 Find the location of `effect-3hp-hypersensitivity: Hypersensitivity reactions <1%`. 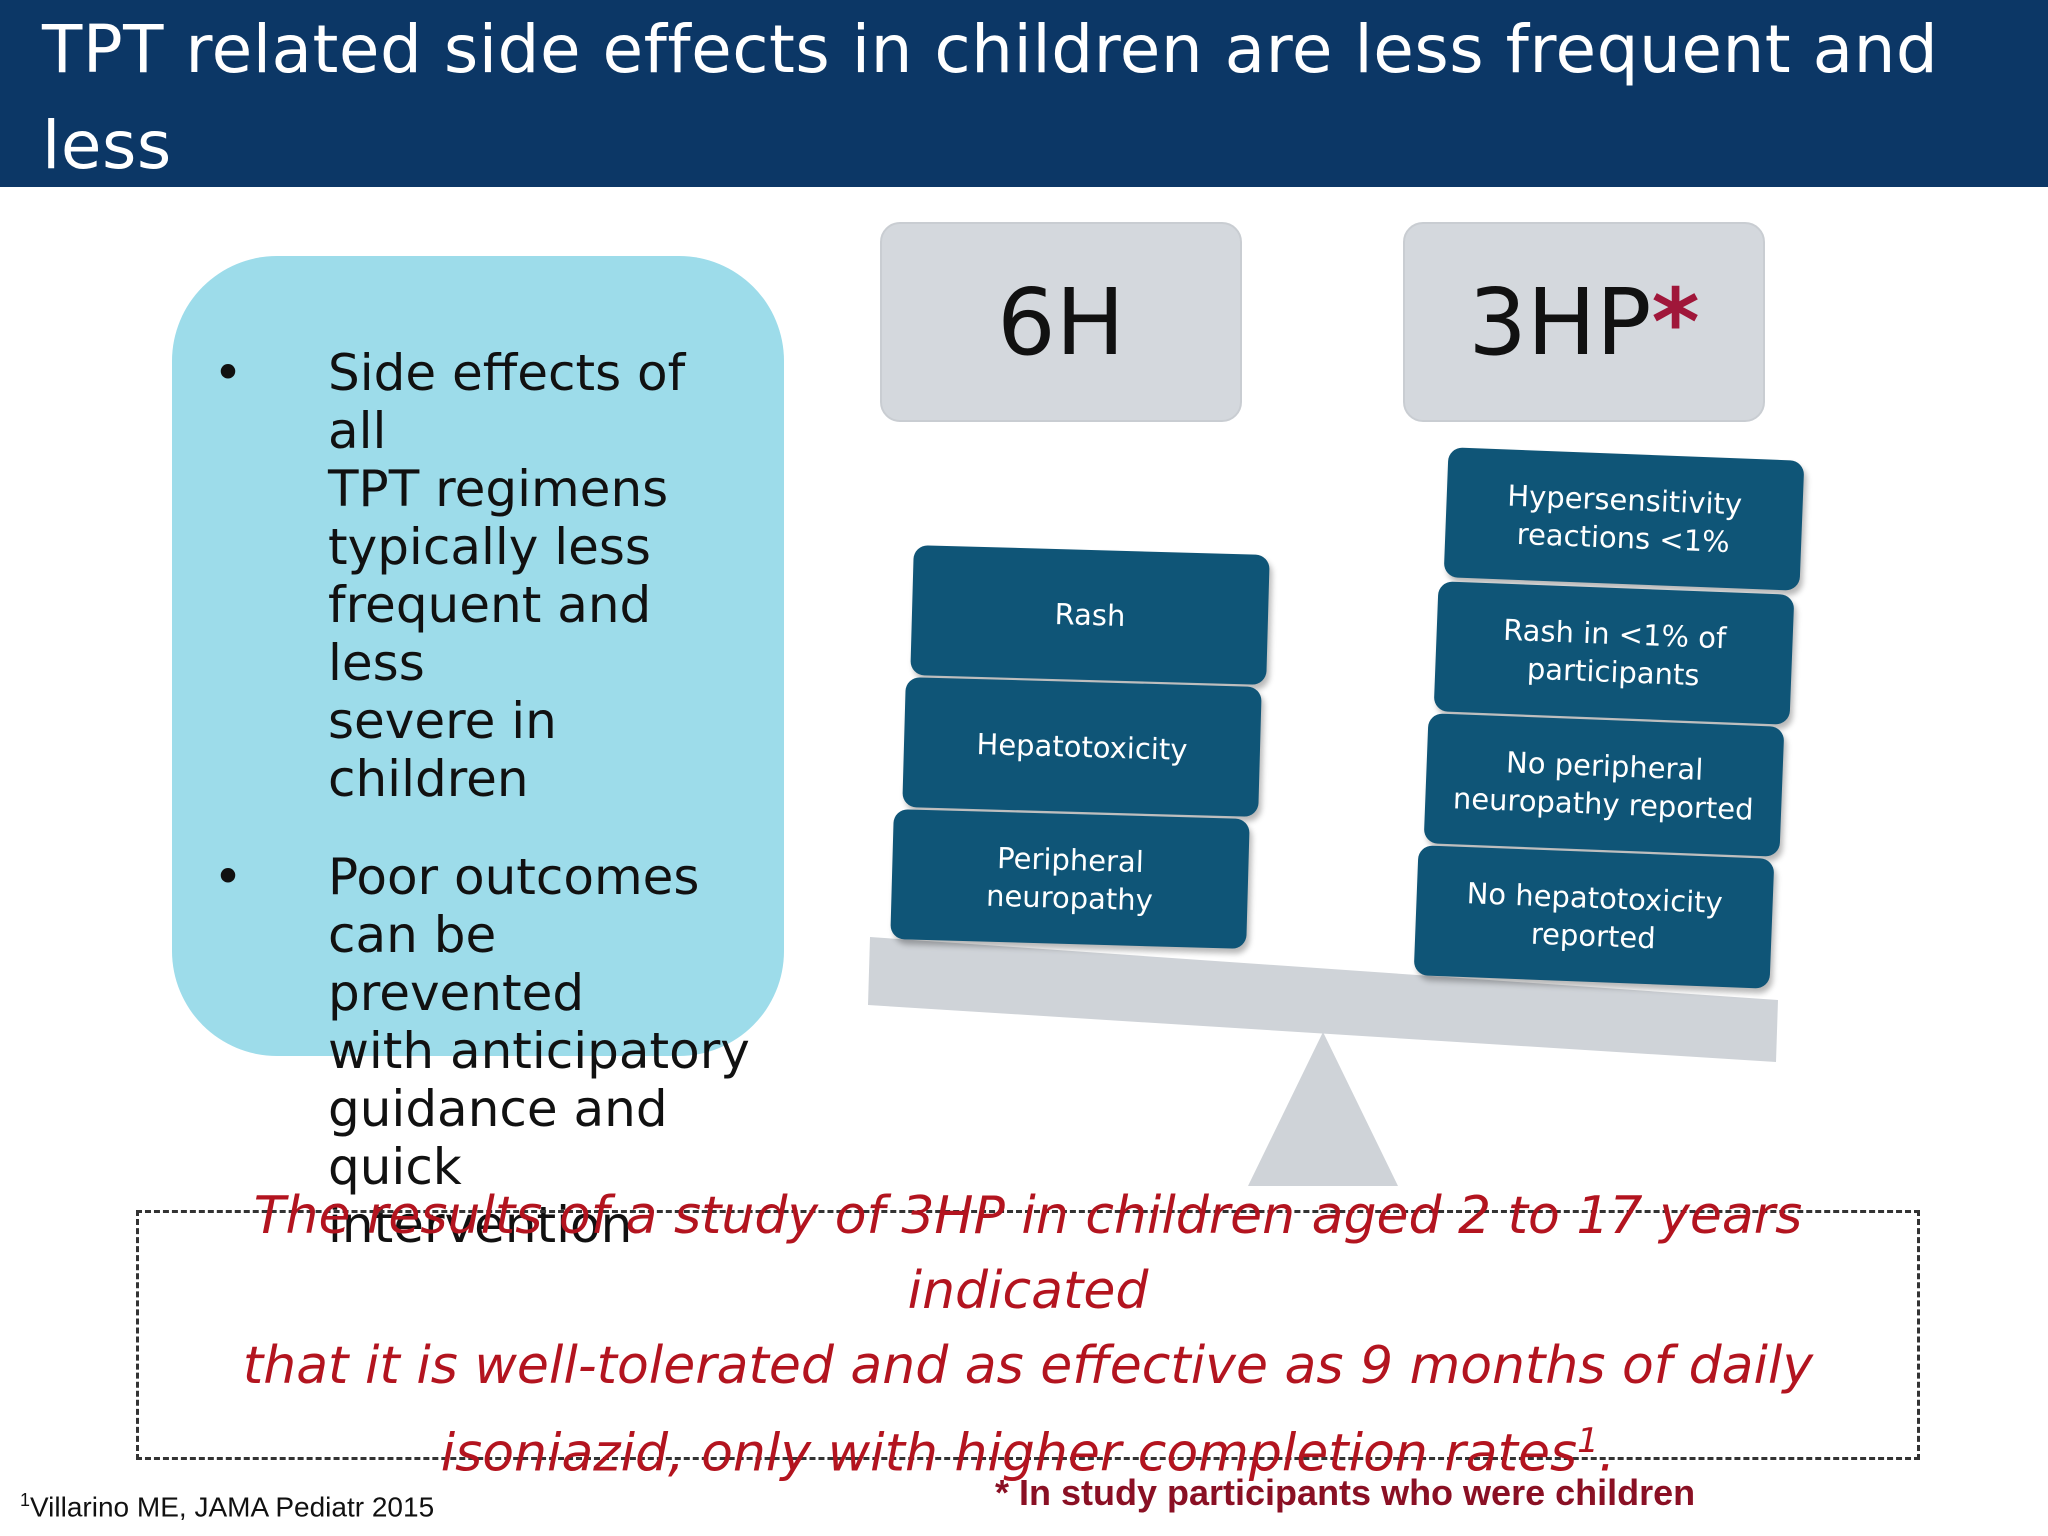

effect-3hp-hypersensitivity: Hypersensitivity reactions <1% is located at coordinates (1624, 519).